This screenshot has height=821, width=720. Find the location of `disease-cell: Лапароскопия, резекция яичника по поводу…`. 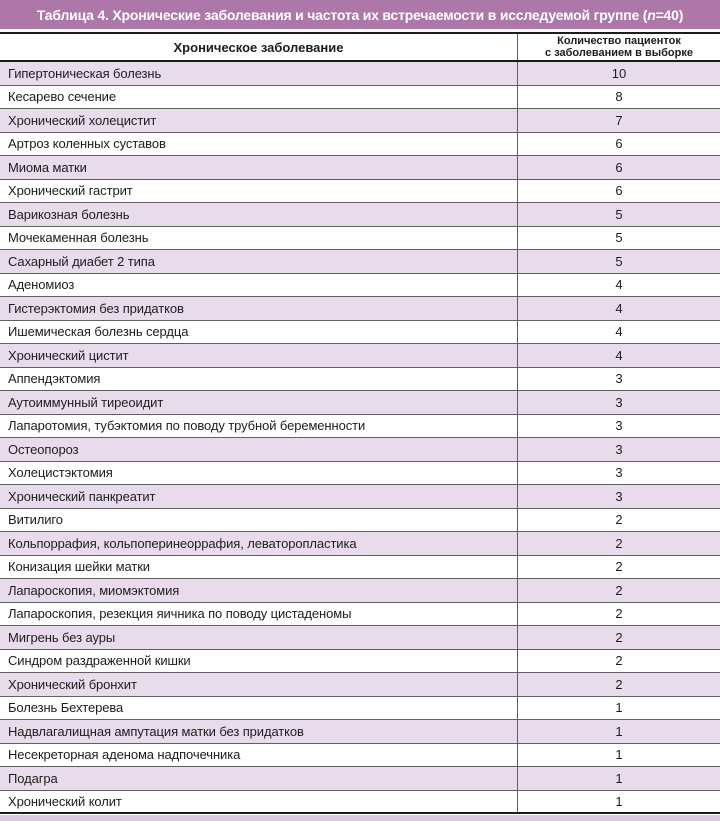

disease-cell: Лапароскопия, резекция яичника по поводу… is located at coordinates (180, 614).